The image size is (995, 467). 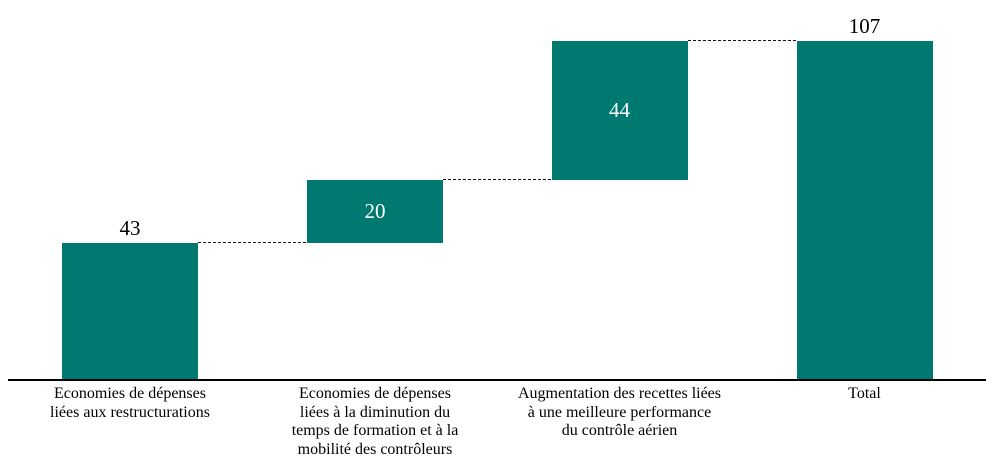 I want to click on category-label-line: à une meilleure performance, so click(x=619, y=412).